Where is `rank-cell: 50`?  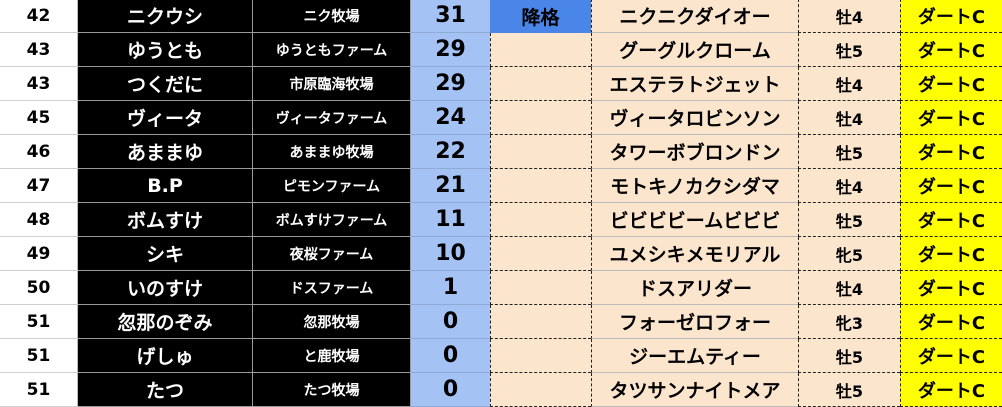 rank-cell: 50 is located at coordinates (39, 288).